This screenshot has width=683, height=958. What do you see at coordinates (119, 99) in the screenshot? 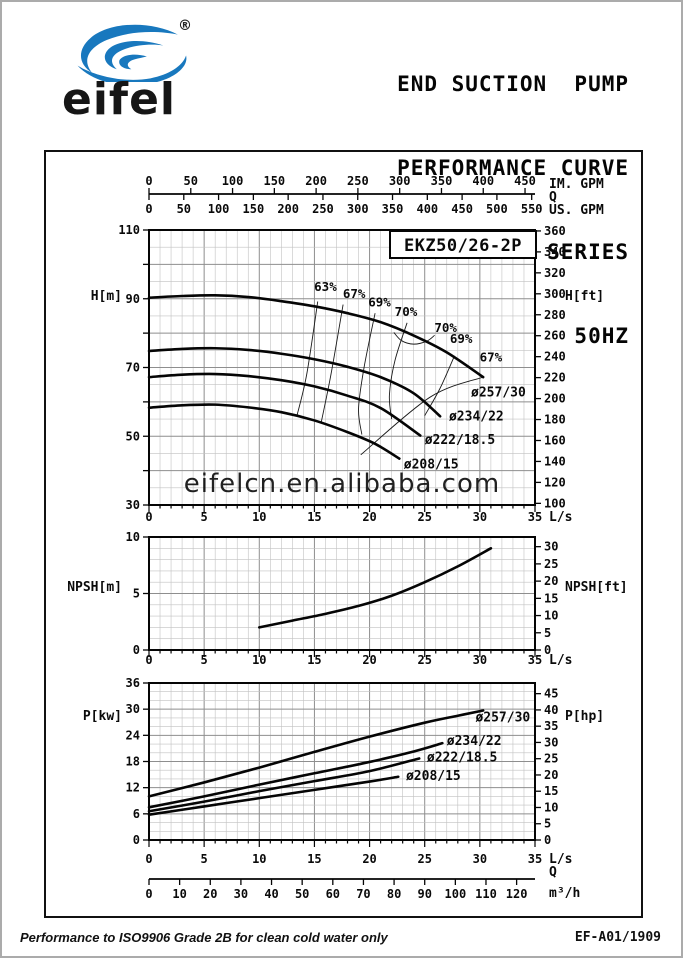
I see `brand-name: eifel` at bounding box center [119, 99].